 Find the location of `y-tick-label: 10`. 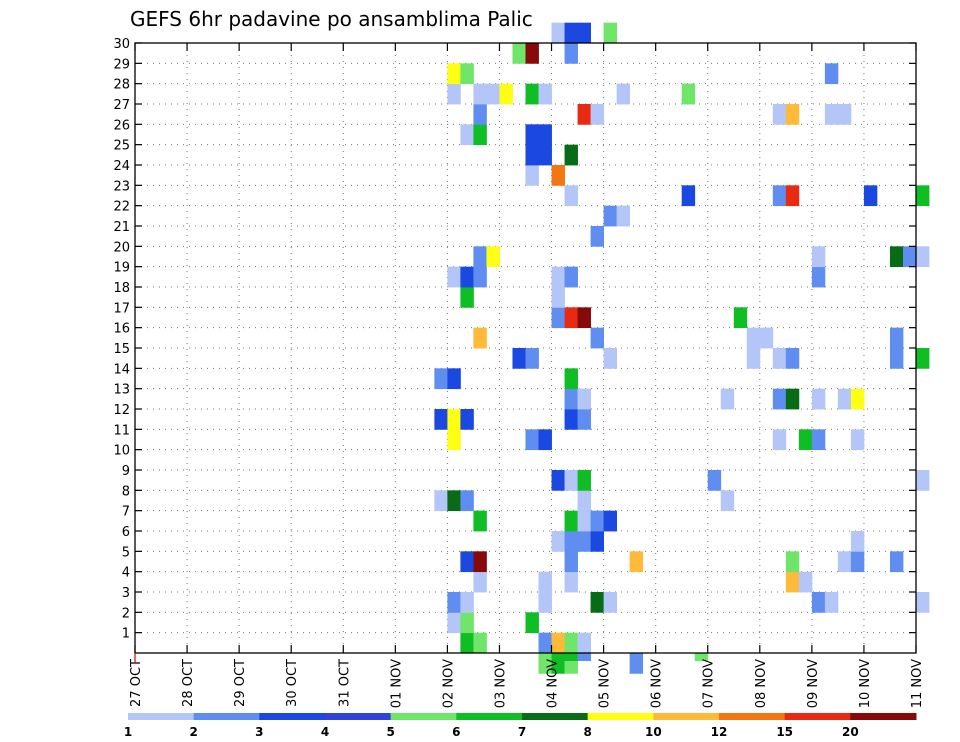

y-tick-label: 10 is located at coordinates (121, 451).